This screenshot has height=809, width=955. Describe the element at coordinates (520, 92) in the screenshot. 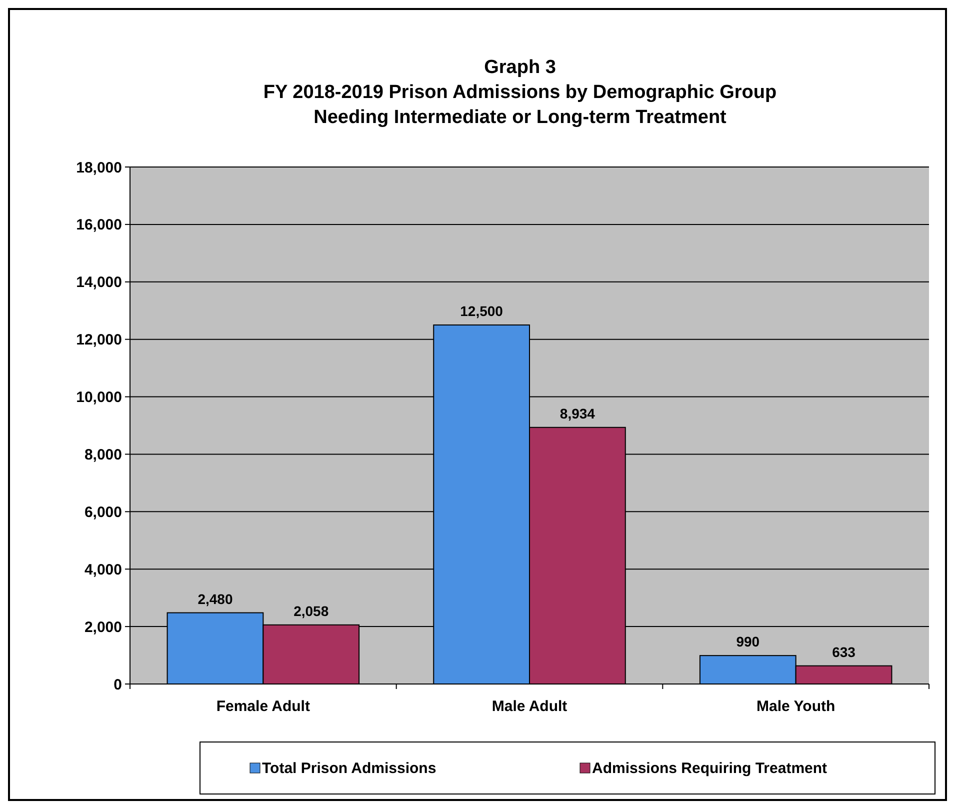

I see `chart-title: Graph 3 FY 2018-2019 Prison Admissions by Demographic Group Needing Intermediate or Long-term Treatment` at that location.